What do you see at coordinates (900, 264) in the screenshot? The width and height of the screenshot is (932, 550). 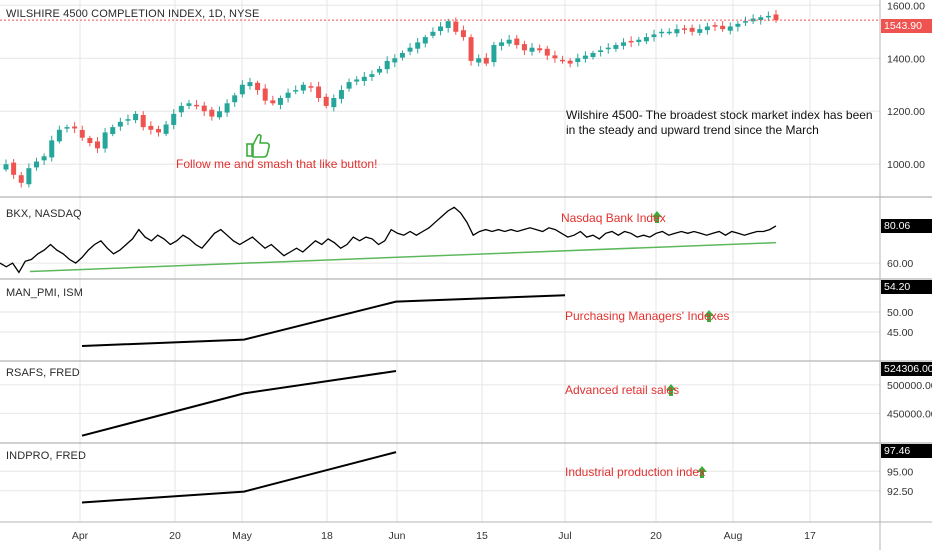 I see `y-tick-label: 60.00` at bounding box center [900, 264].